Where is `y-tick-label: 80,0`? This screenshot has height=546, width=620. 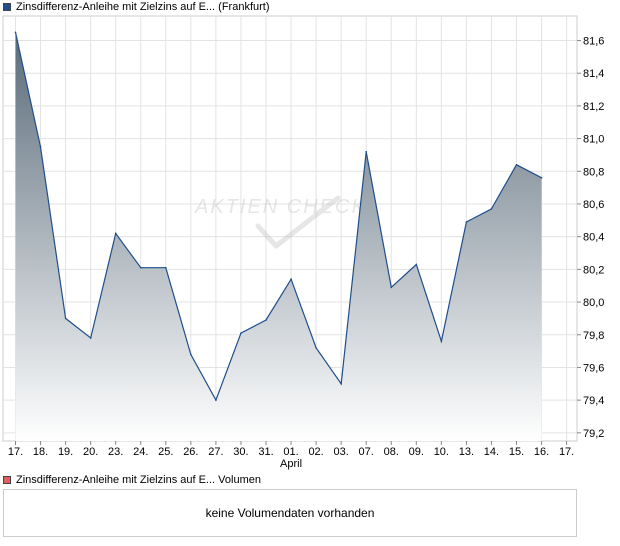
y-tick-label: 80,0 is located at coordinates (593, 303).